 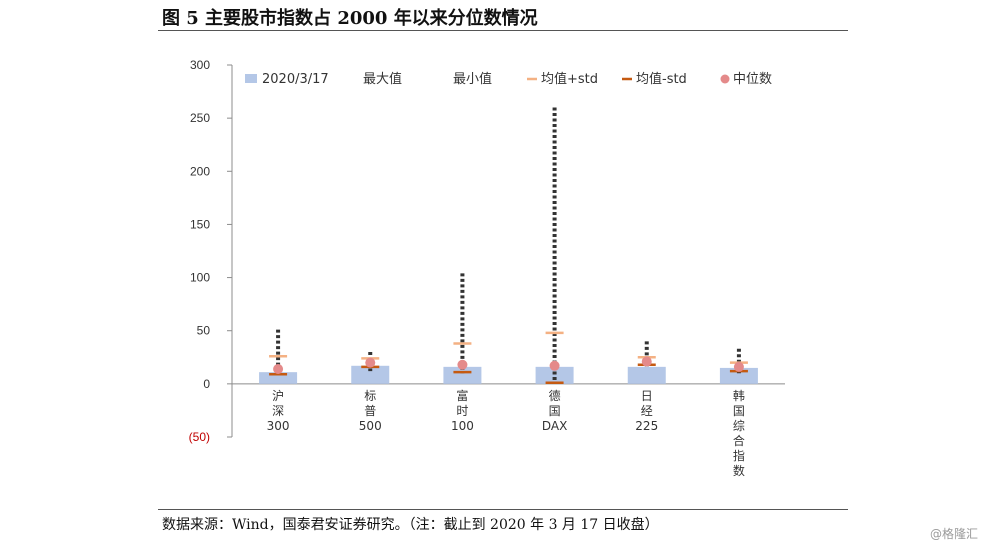 I want to click on y-tick-label: 0, so click(x=206, y=384).